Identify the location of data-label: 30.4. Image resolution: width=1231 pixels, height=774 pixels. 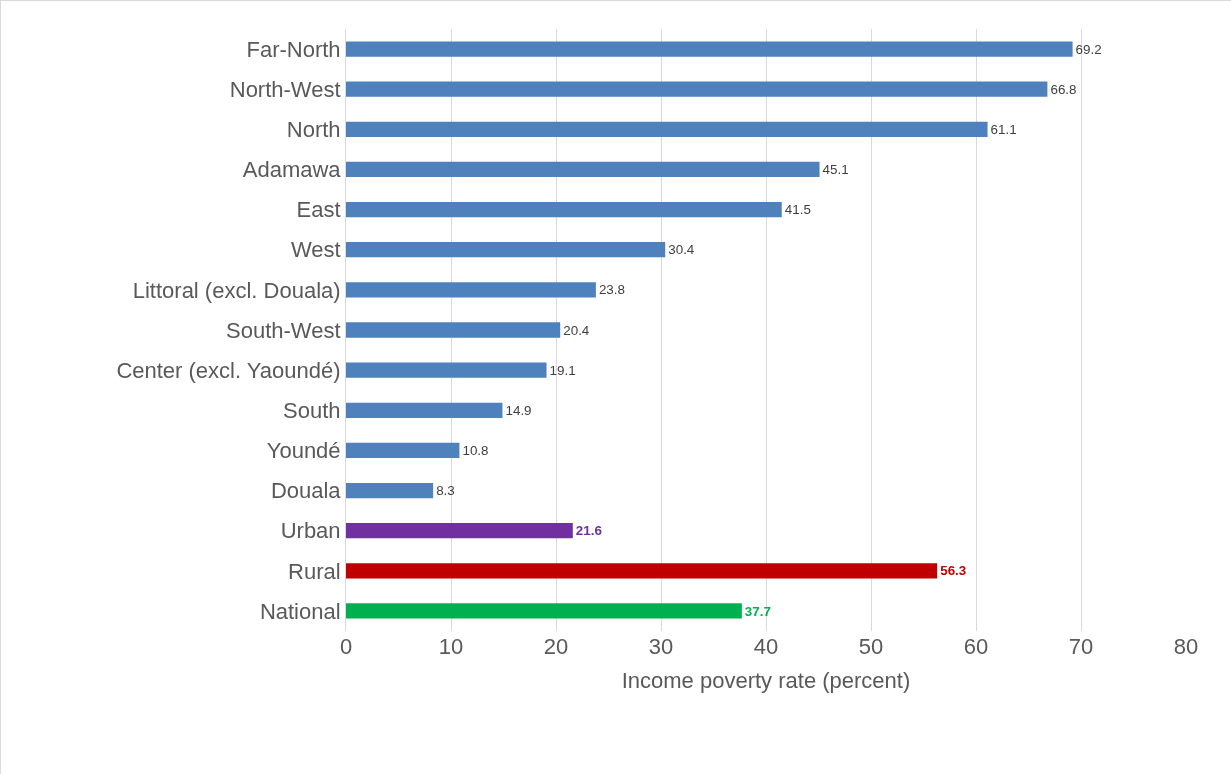
(681, 250).